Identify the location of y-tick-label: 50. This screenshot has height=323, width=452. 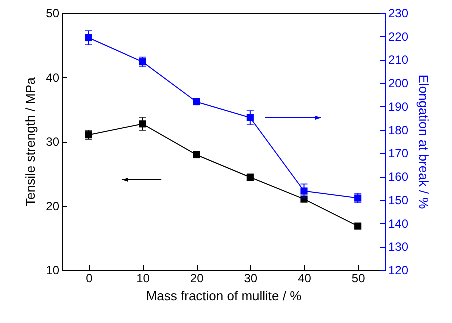
(53, 13).